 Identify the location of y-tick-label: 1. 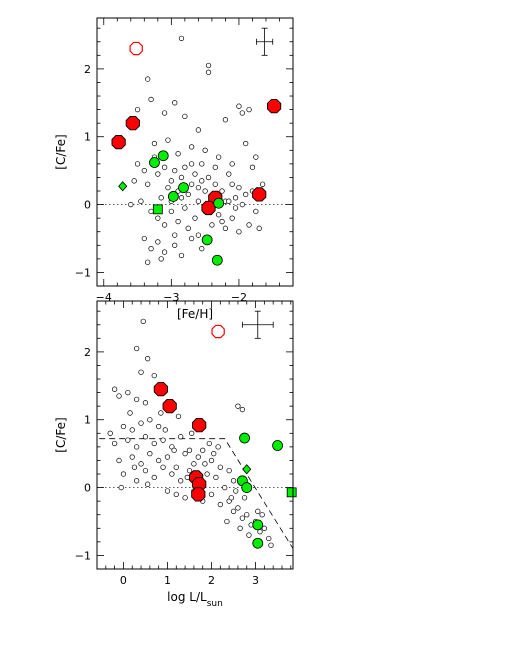
(87, 137).